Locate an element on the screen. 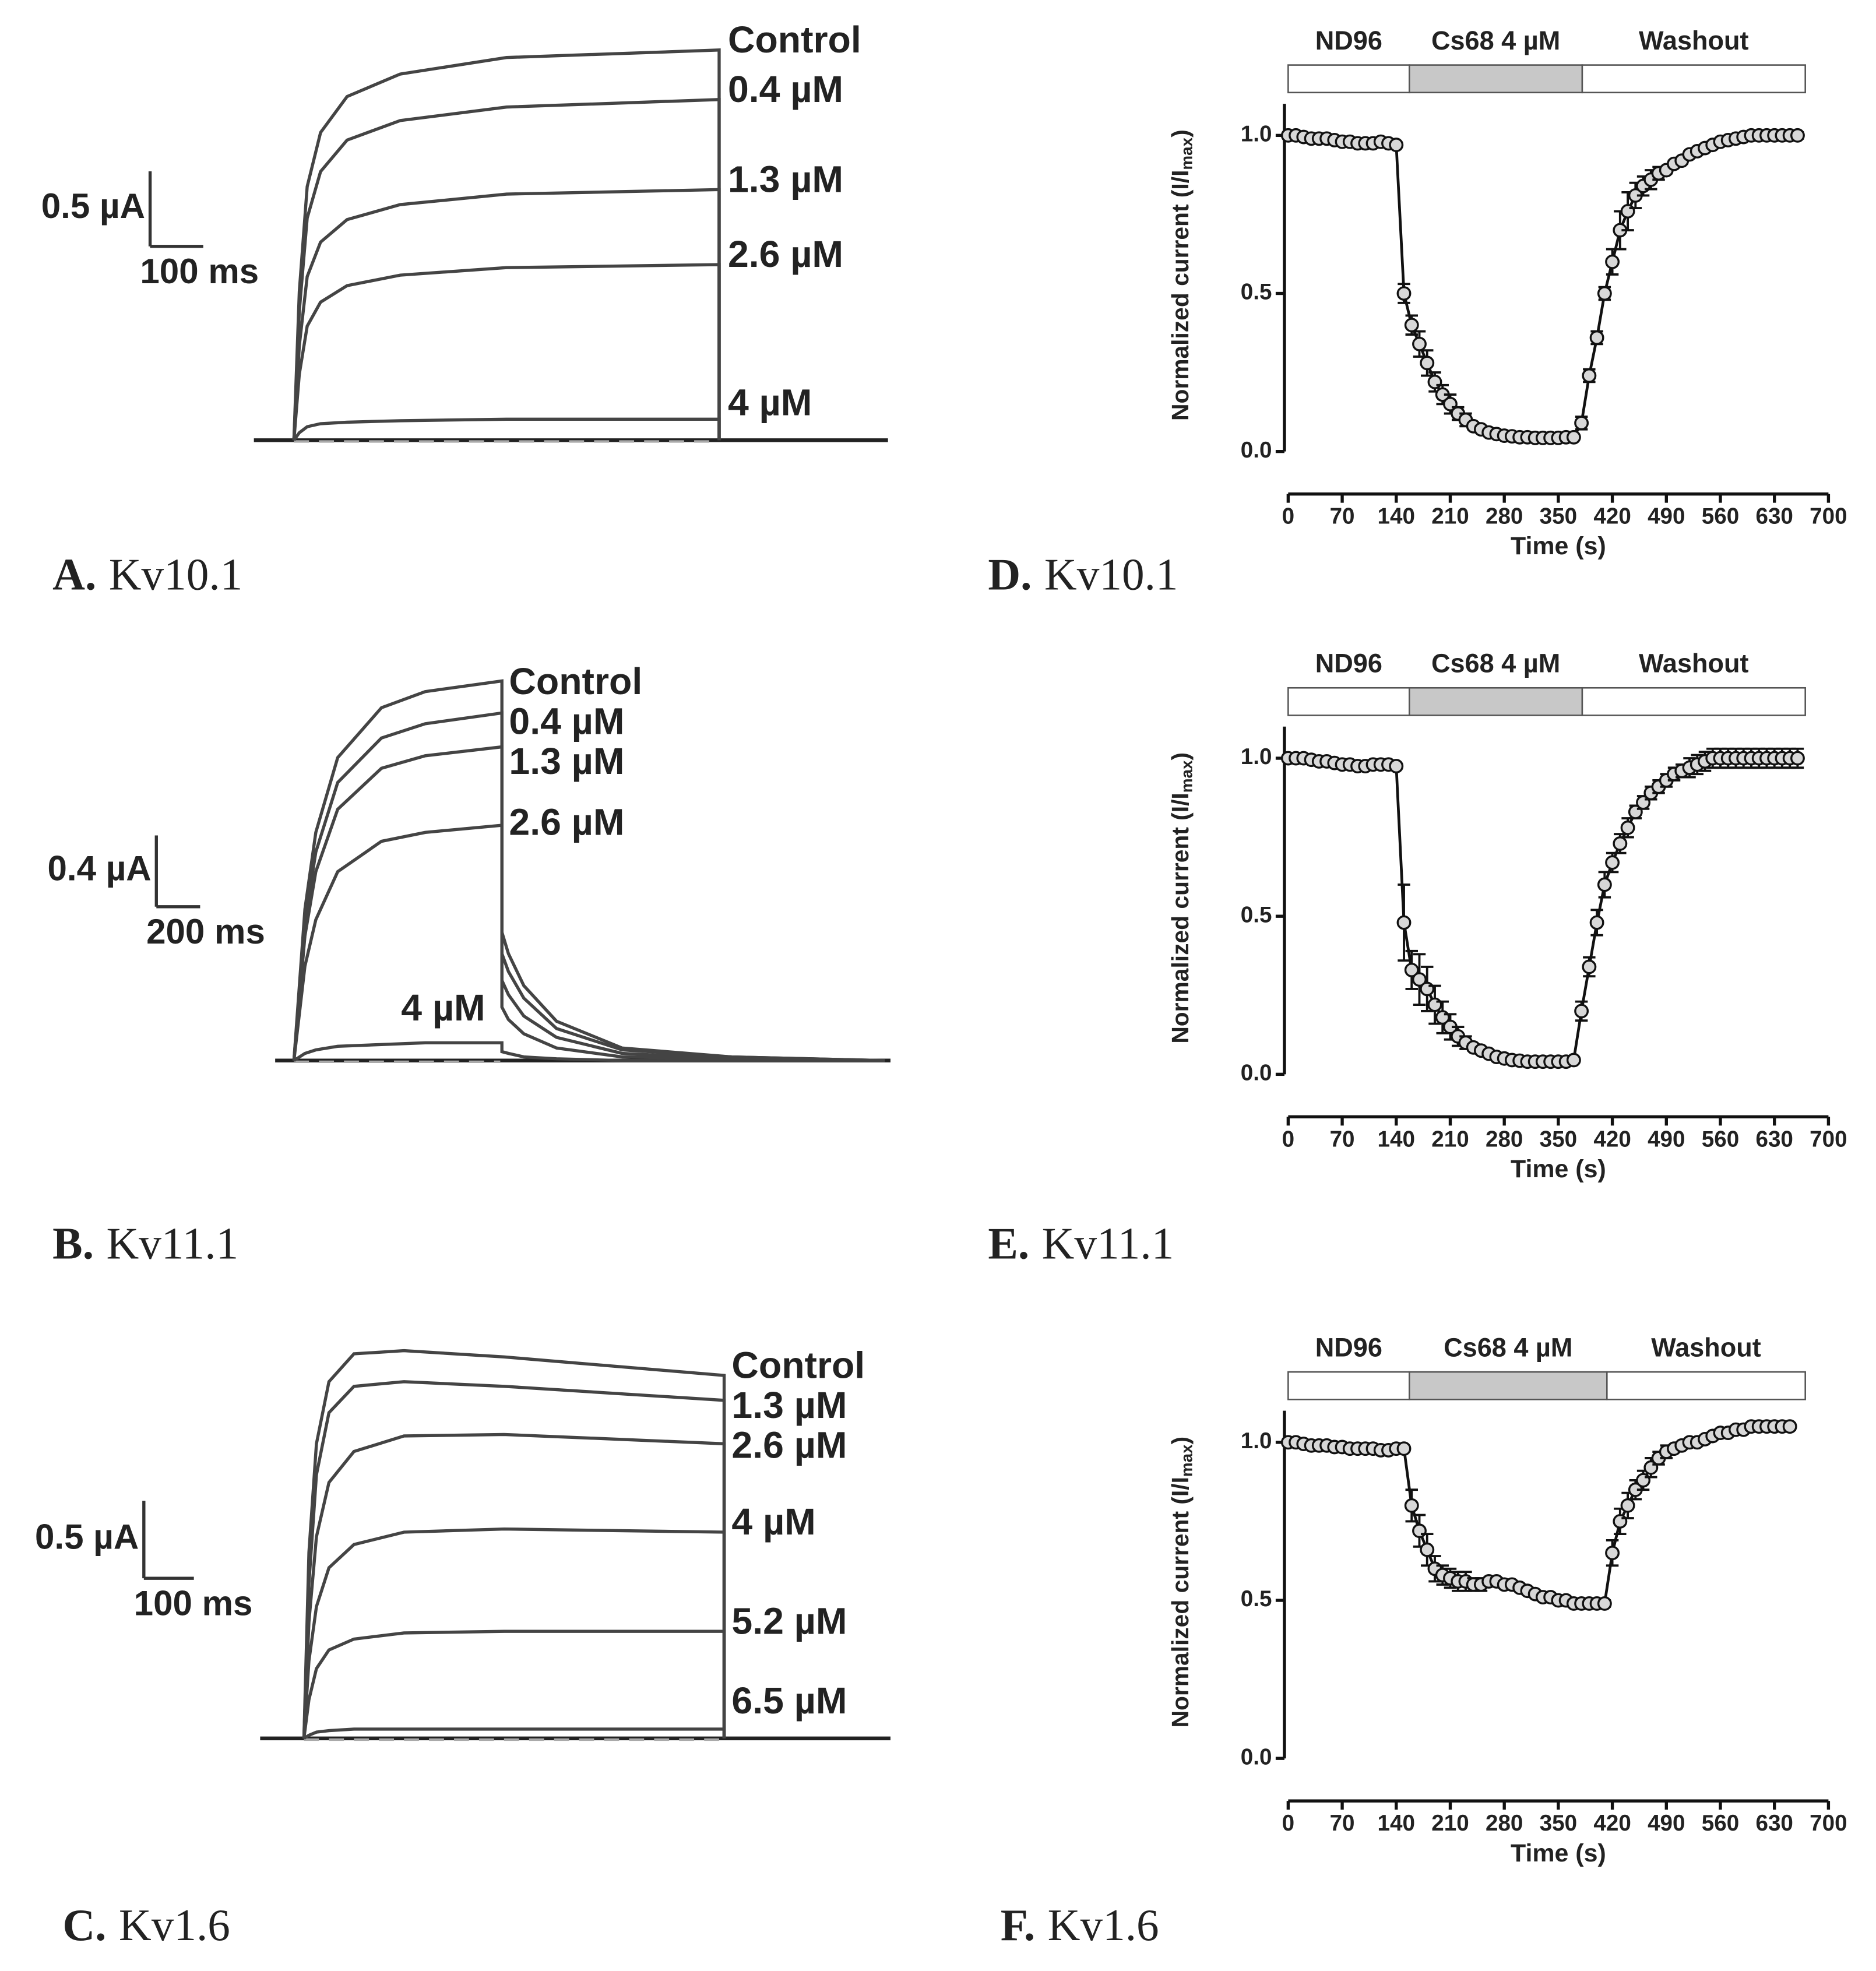 The height and width of the screenshot is (1971, 1876). panel-letter: E. is located at coordinates (1009, 1243).